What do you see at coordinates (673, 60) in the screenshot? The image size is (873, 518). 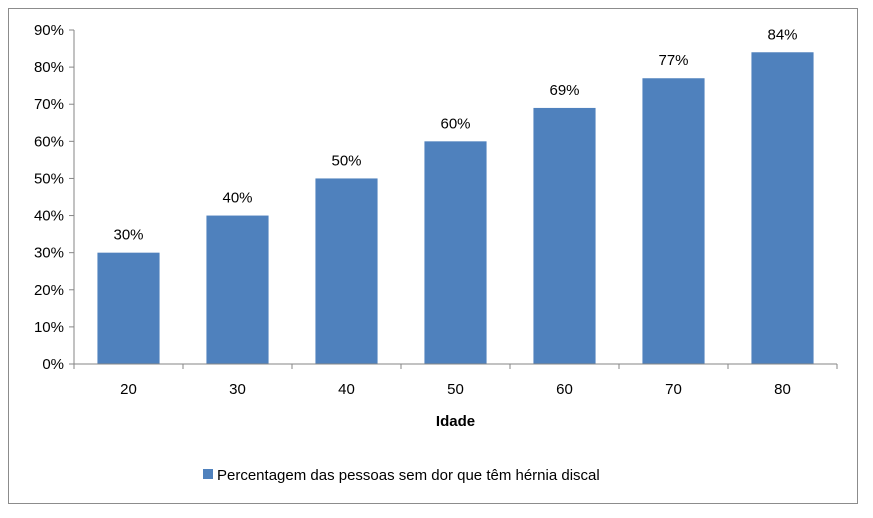 I see `data-label: 77%` at bounding box center [673, 60].